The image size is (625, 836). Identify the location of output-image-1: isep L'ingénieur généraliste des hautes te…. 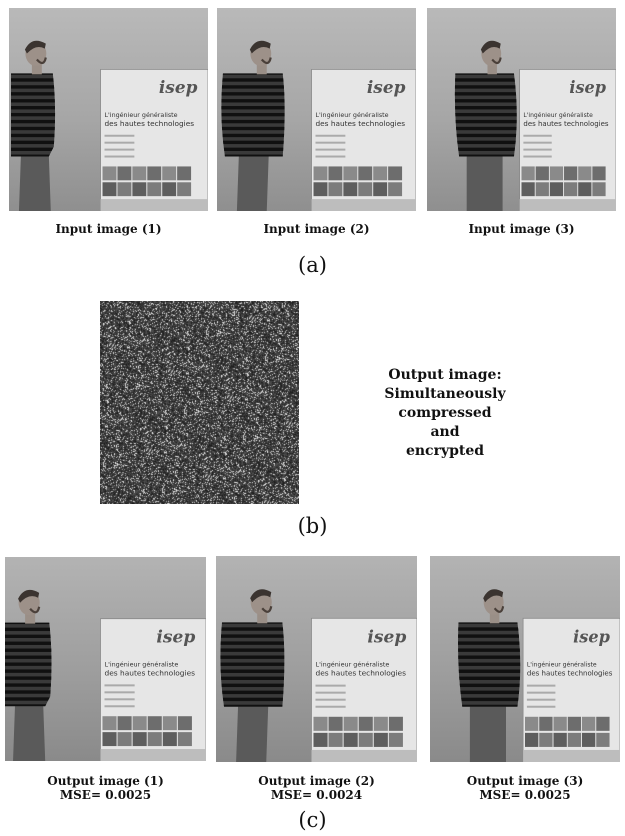
(105, 659).